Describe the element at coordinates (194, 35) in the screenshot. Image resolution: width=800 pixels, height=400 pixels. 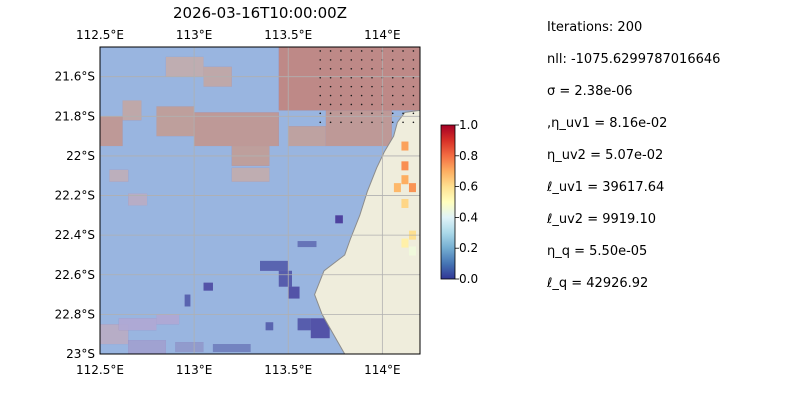
I see `x-tick-label-top: 113°E` at that location.